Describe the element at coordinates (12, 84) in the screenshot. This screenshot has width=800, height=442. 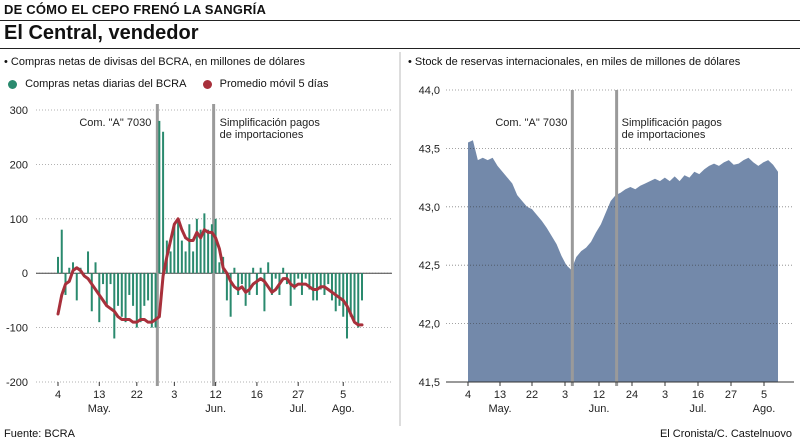
I see `bars-legend-swatch` at that location.